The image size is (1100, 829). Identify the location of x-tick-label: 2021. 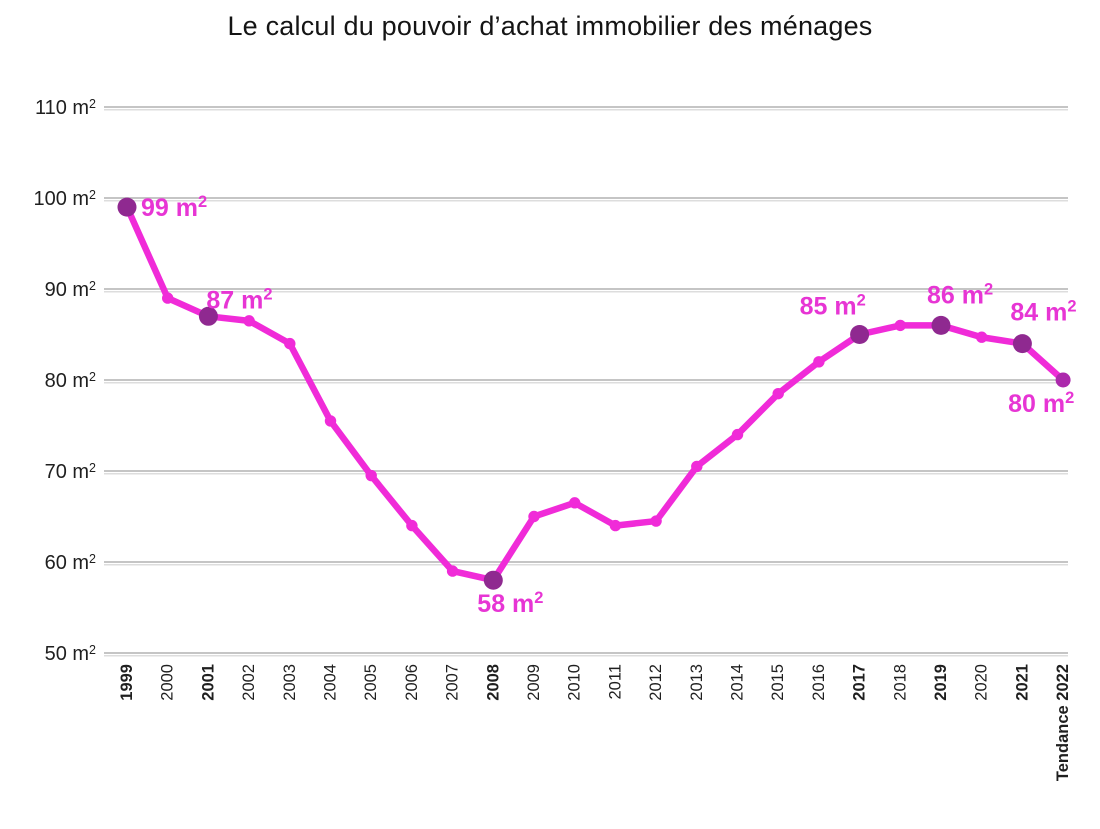
(1022, 682).